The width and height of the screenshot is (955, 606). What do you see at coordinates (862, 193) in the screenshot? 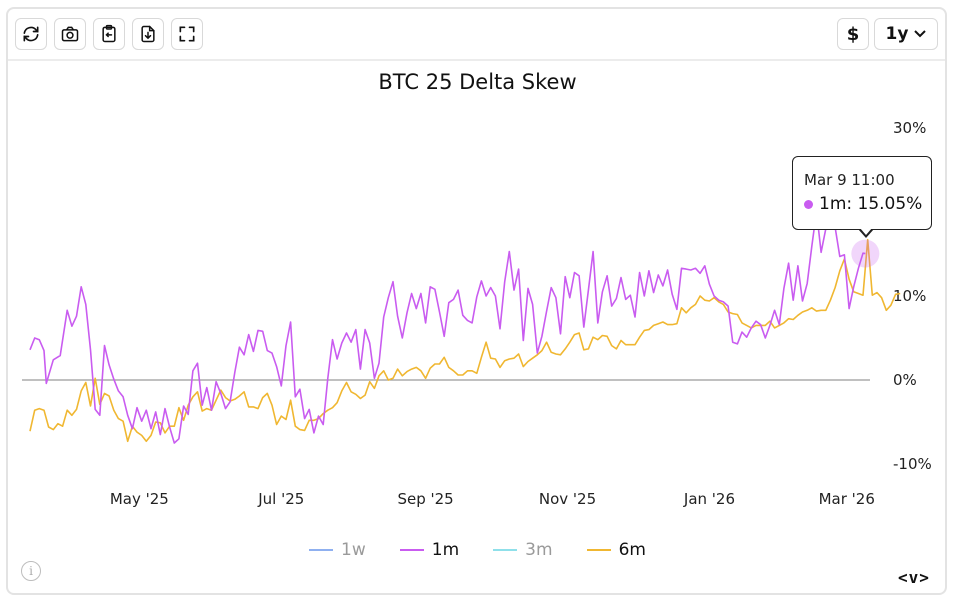
I see `chart-tooltip: Mar 9 11:00 1m: 15.05%` at bounding box center [862, 193].